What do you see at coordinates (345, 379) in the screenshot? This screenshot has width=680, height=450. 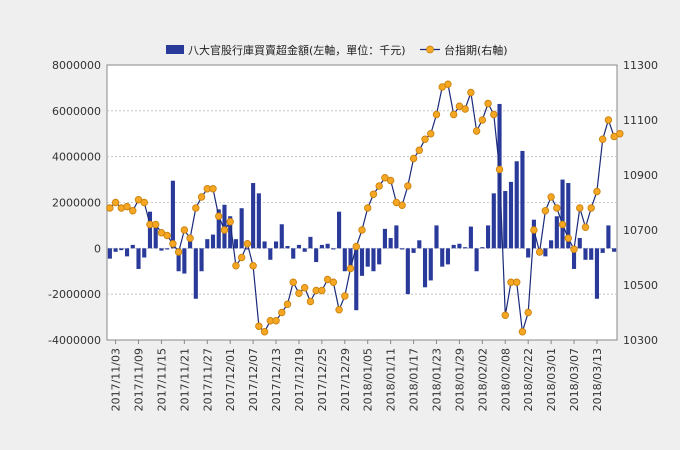 I see `x-tick-label: 2017/12/29` at bounding box center [345, 379].